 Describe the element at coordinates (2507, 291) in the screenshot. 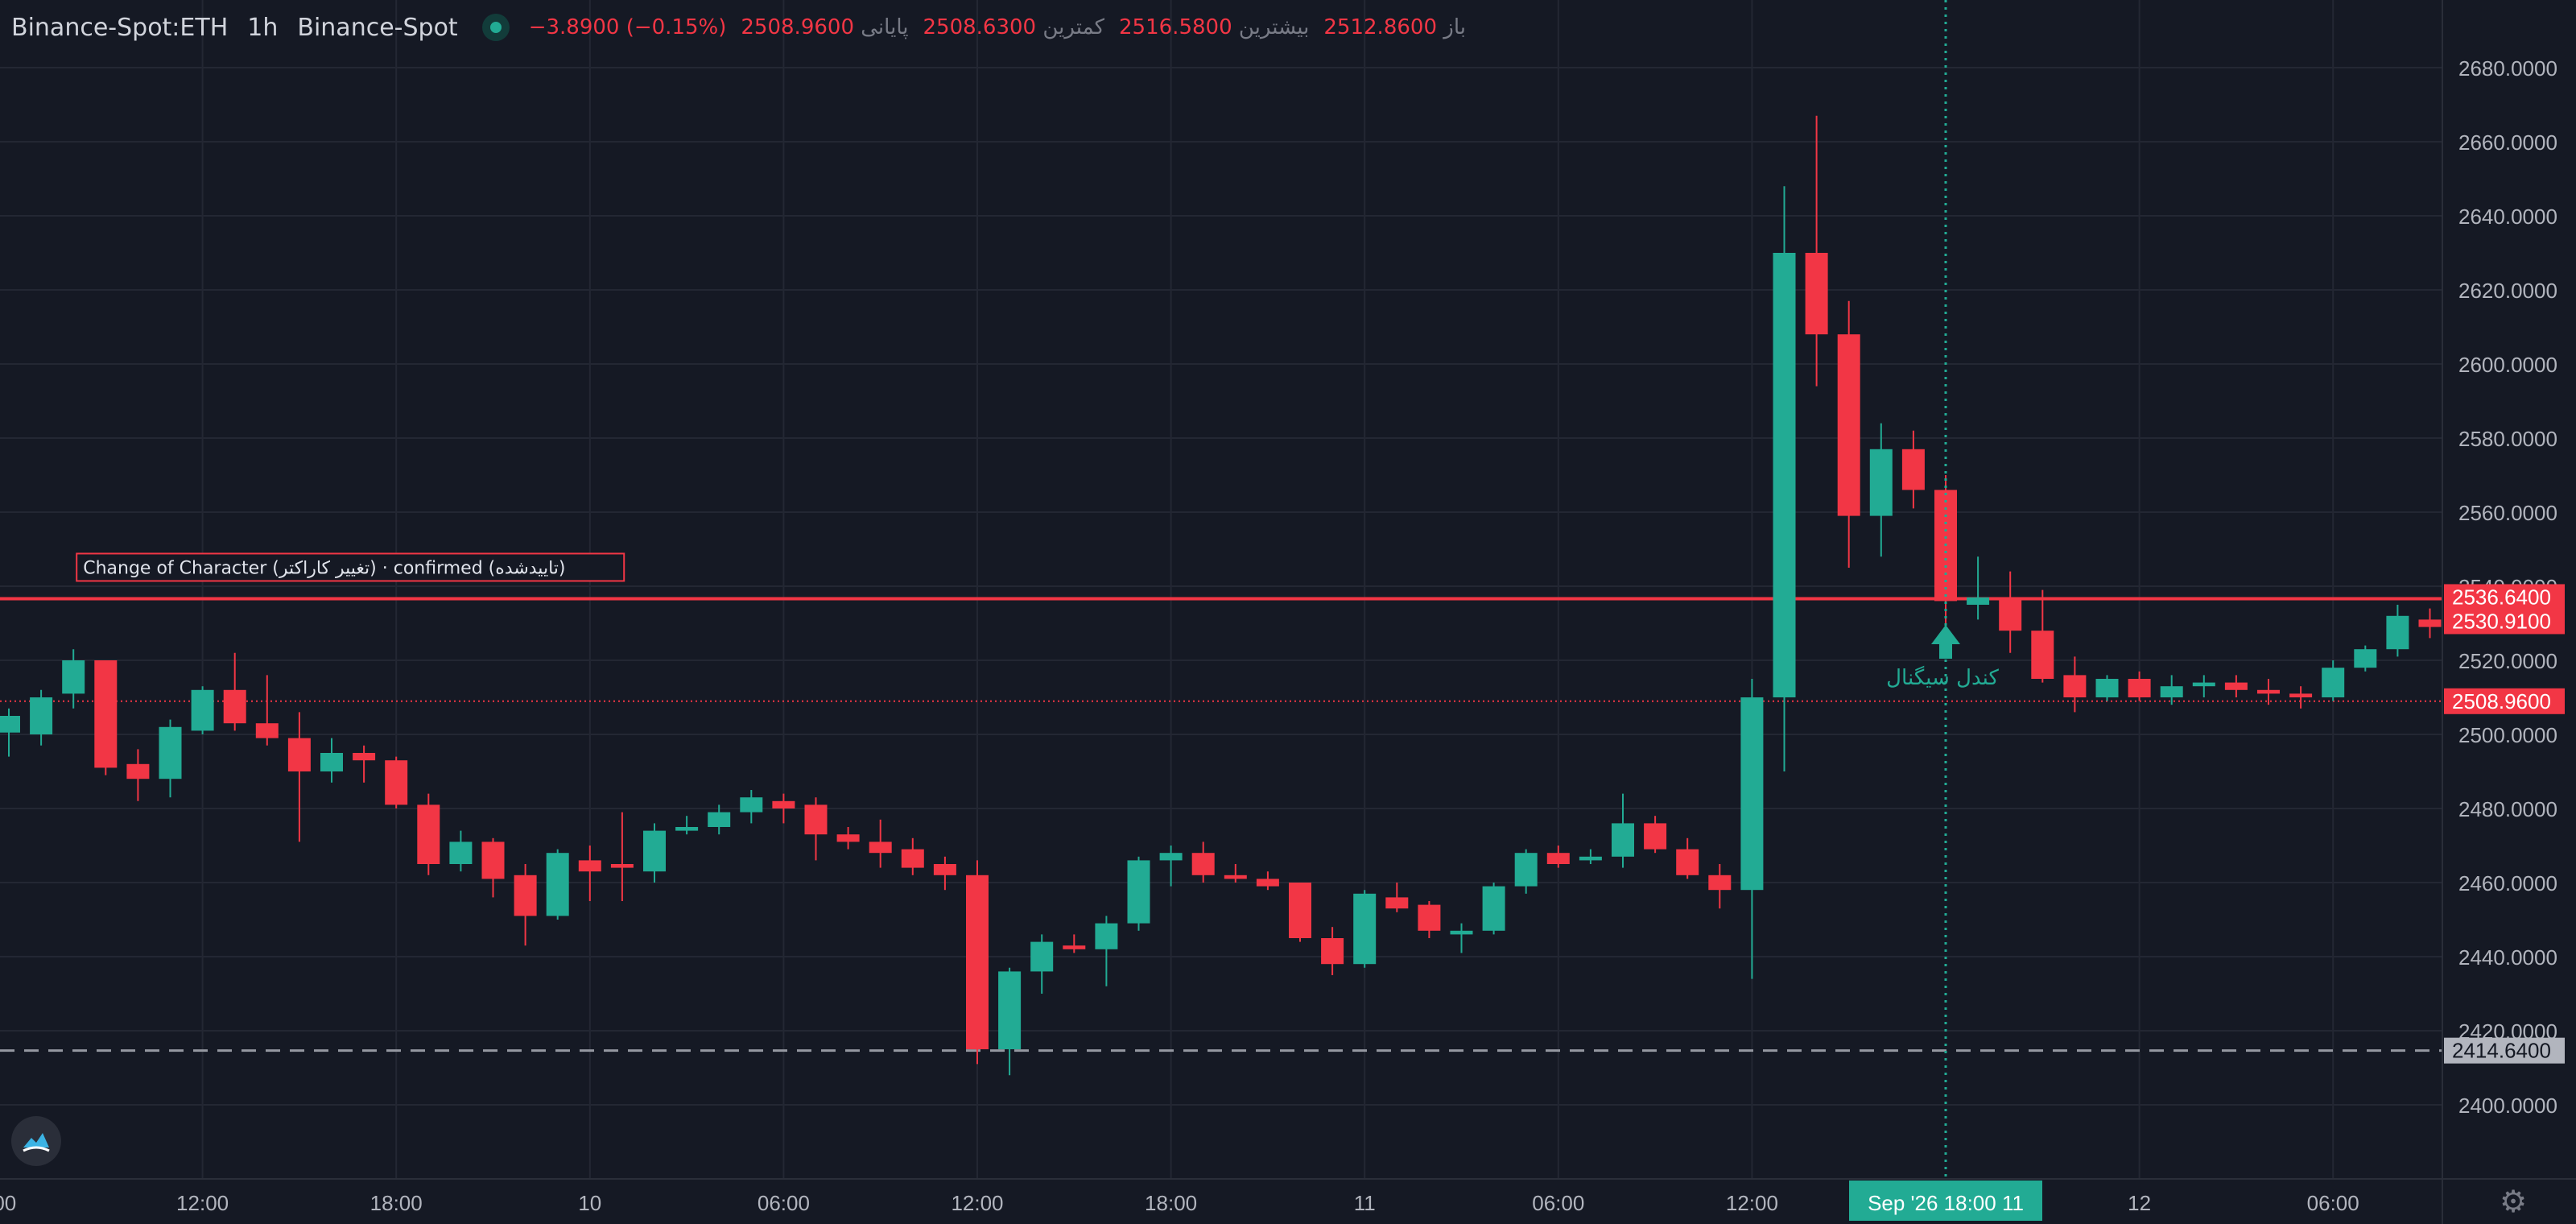

I see `price-tick-label: 2620.0000` at that location.